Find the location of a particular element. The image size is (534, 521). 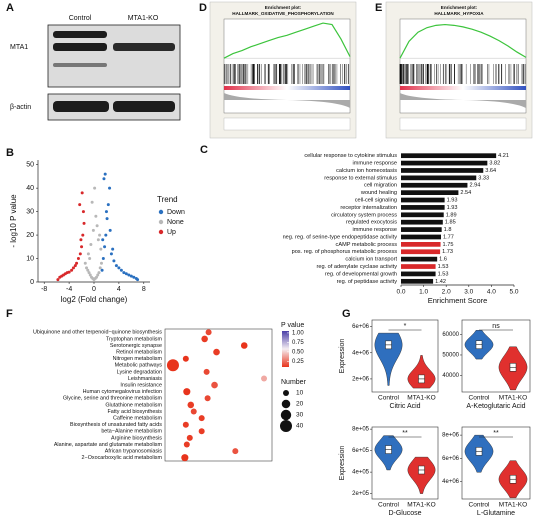

category-label: beta−Alanine metabolism is located at coordinates (131, 432).